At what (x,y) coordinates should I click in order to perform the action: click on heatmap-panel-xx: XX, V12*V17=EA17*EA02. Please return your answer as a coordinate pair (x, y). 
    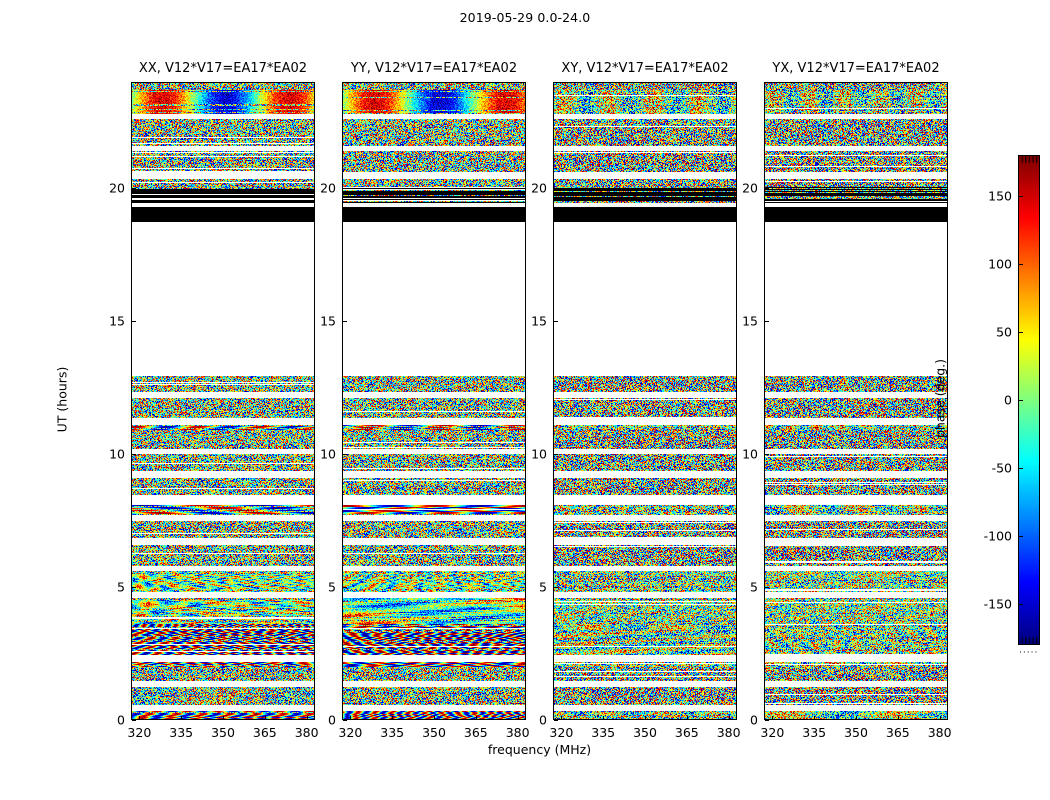
    Looking at the image, I should click on (223, 390).